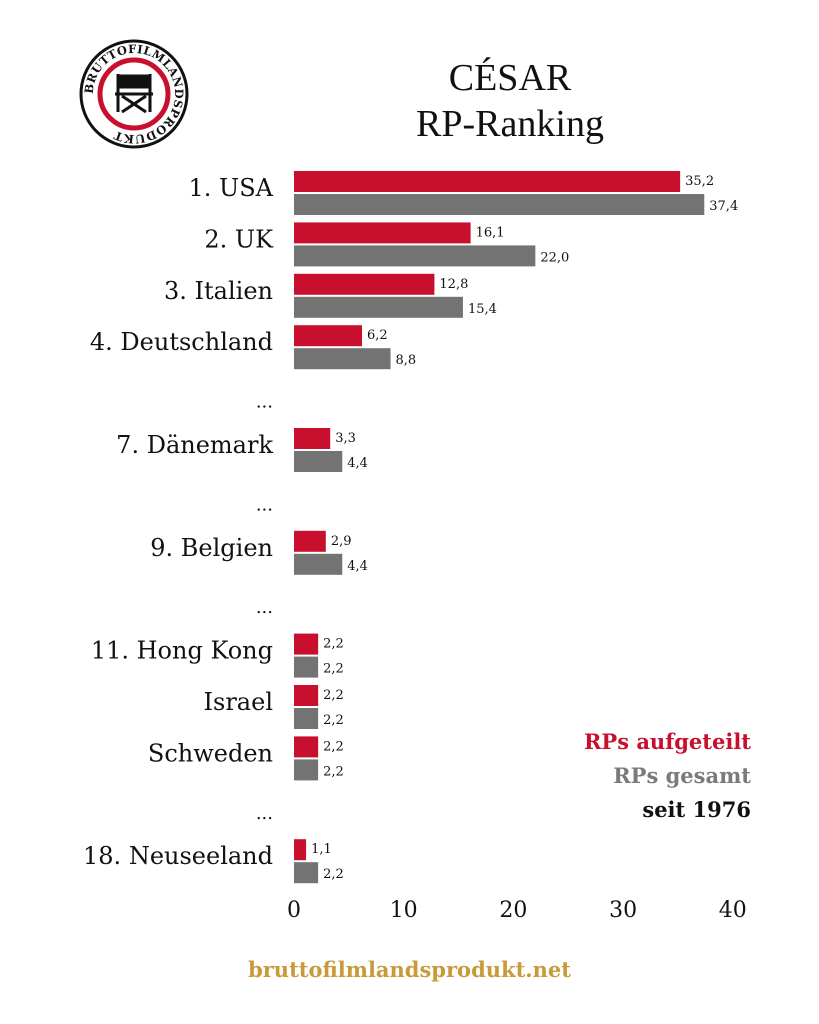 The height and width of the screenshot is (1024, 819). Describe the element at coordinates (321, 849) in the screenshot. I see `value-label-split: 1,1` at that location.